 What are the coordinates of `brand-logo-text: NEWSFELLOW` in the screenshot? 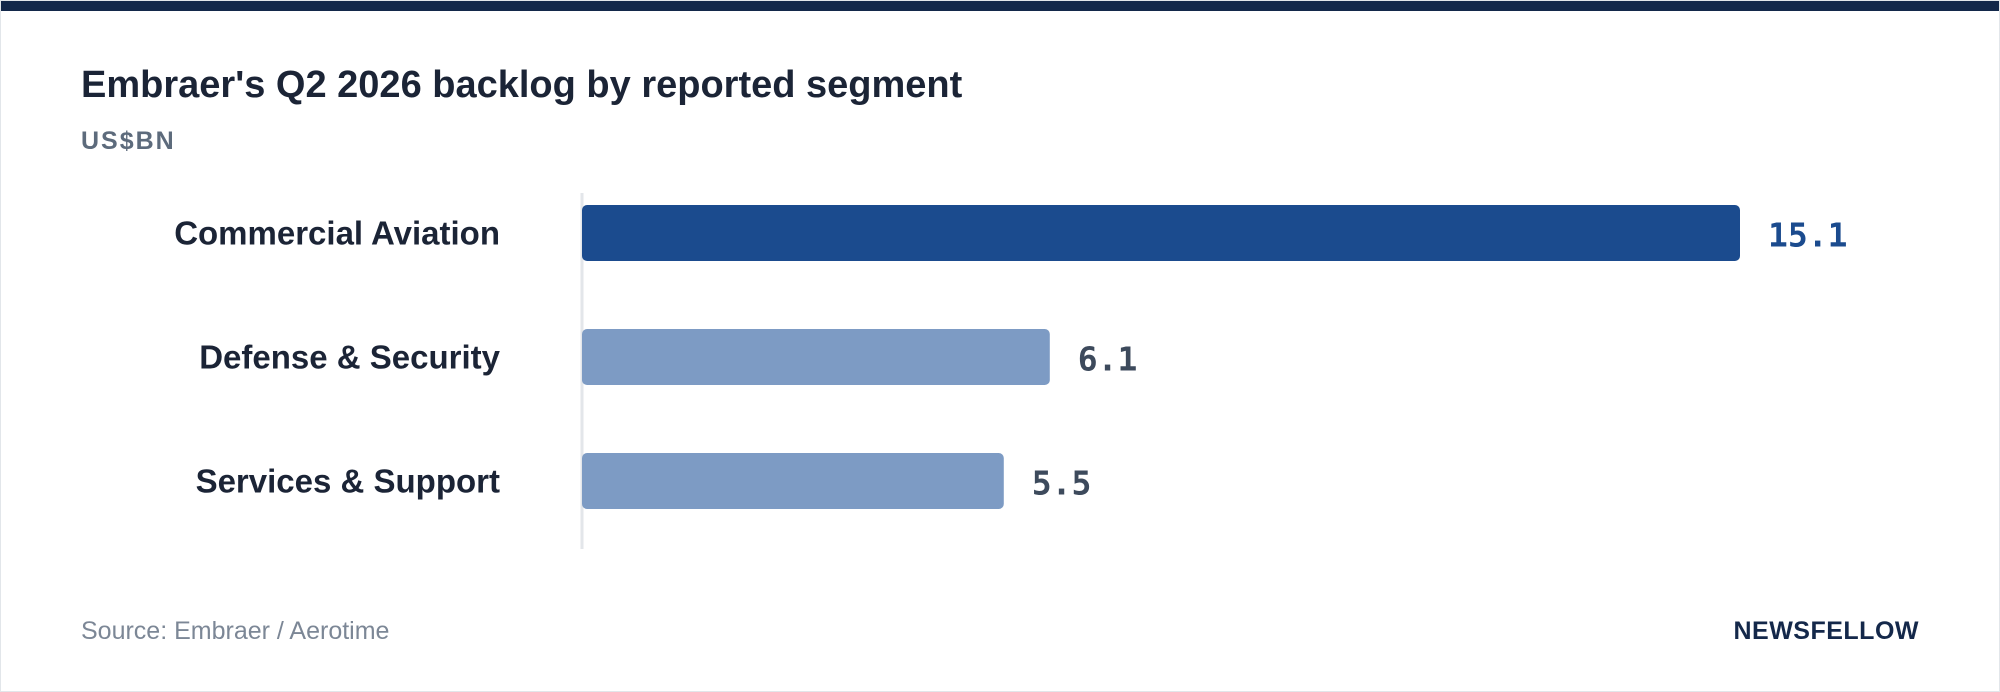 It's located at (1826, 631).